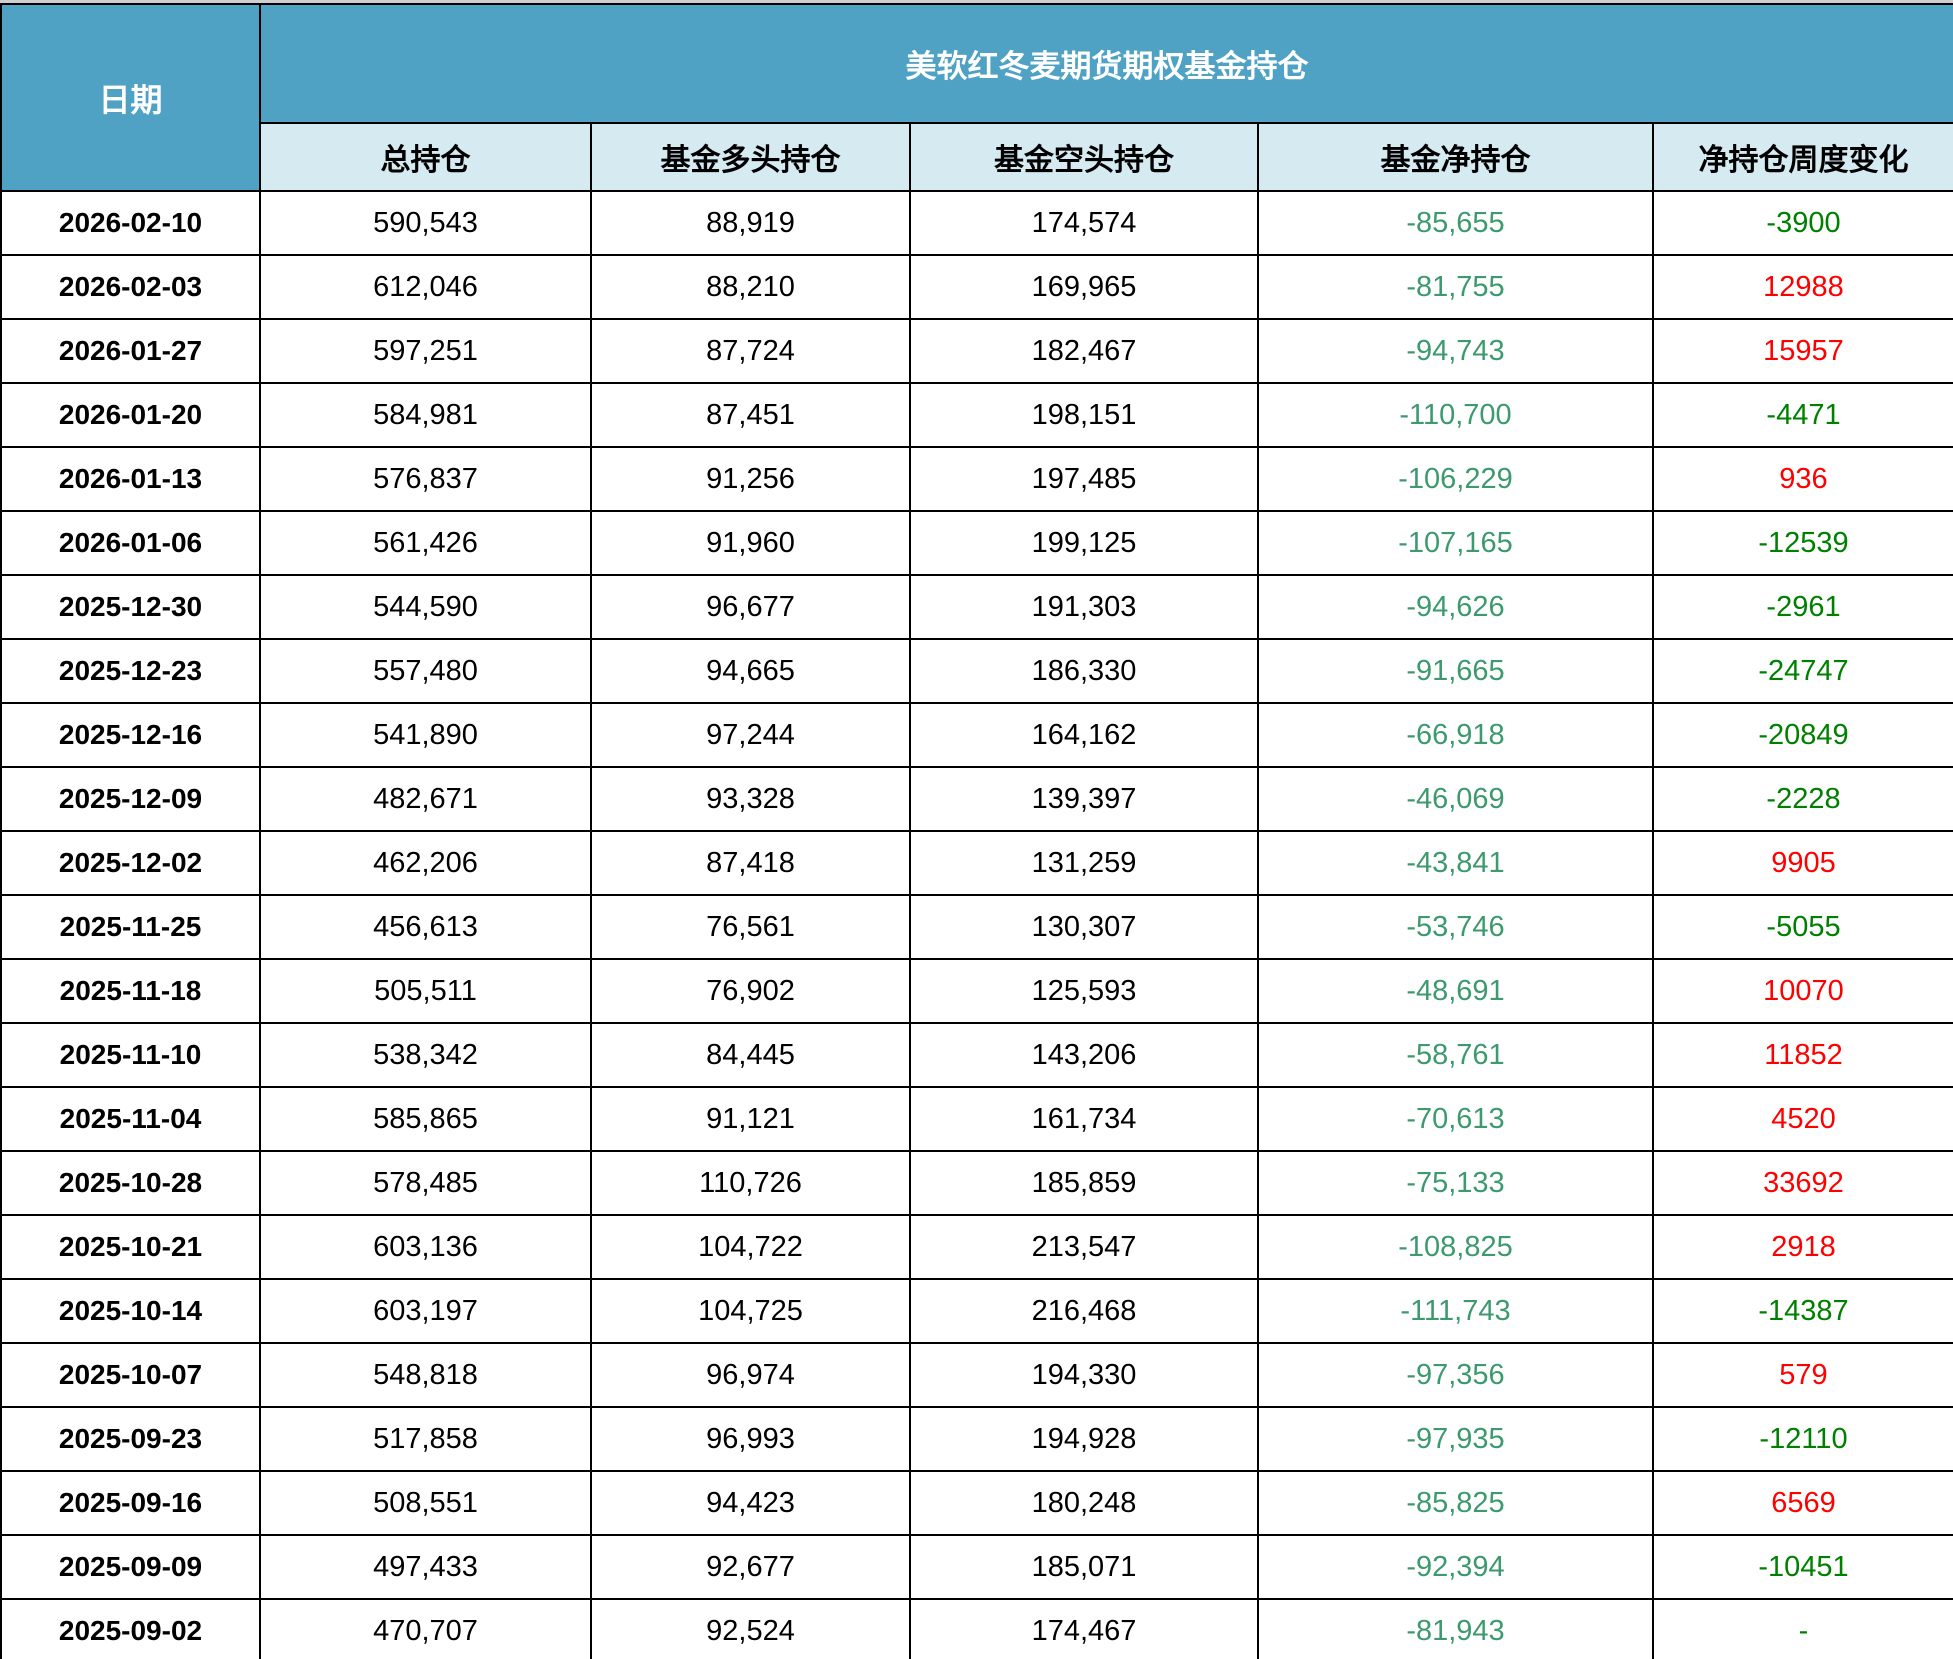  I want to click on fund-net-cell: -81,755, so click(1455, 287).